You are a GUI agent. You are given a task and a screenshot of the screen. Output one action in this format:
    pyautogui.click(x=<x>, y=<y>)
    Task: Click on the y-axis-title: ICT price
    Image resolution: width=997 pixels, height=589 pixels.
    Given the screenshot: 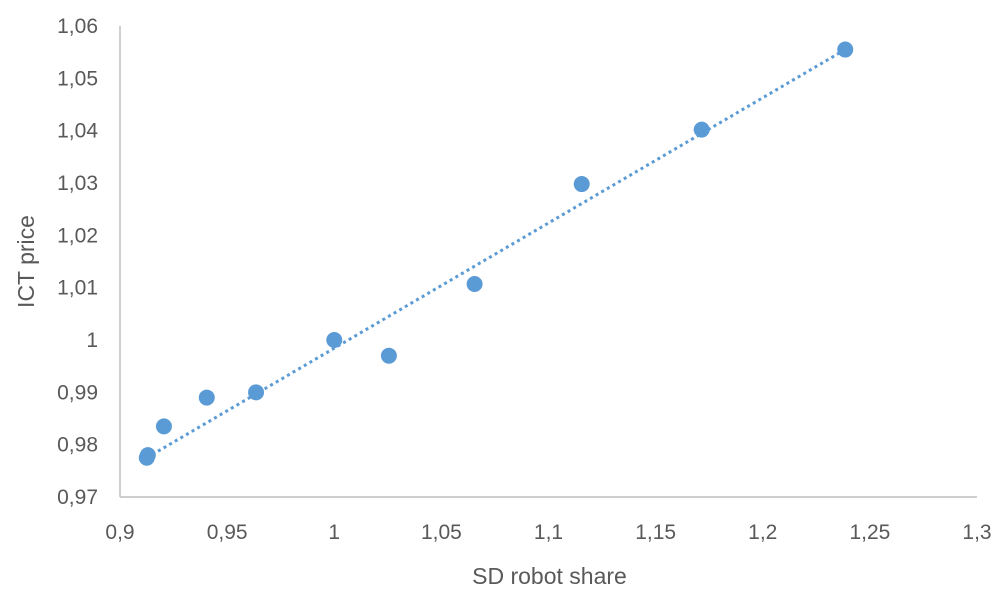 What is the action you would take?
    pyautogui.click(x=26, y=261)
    